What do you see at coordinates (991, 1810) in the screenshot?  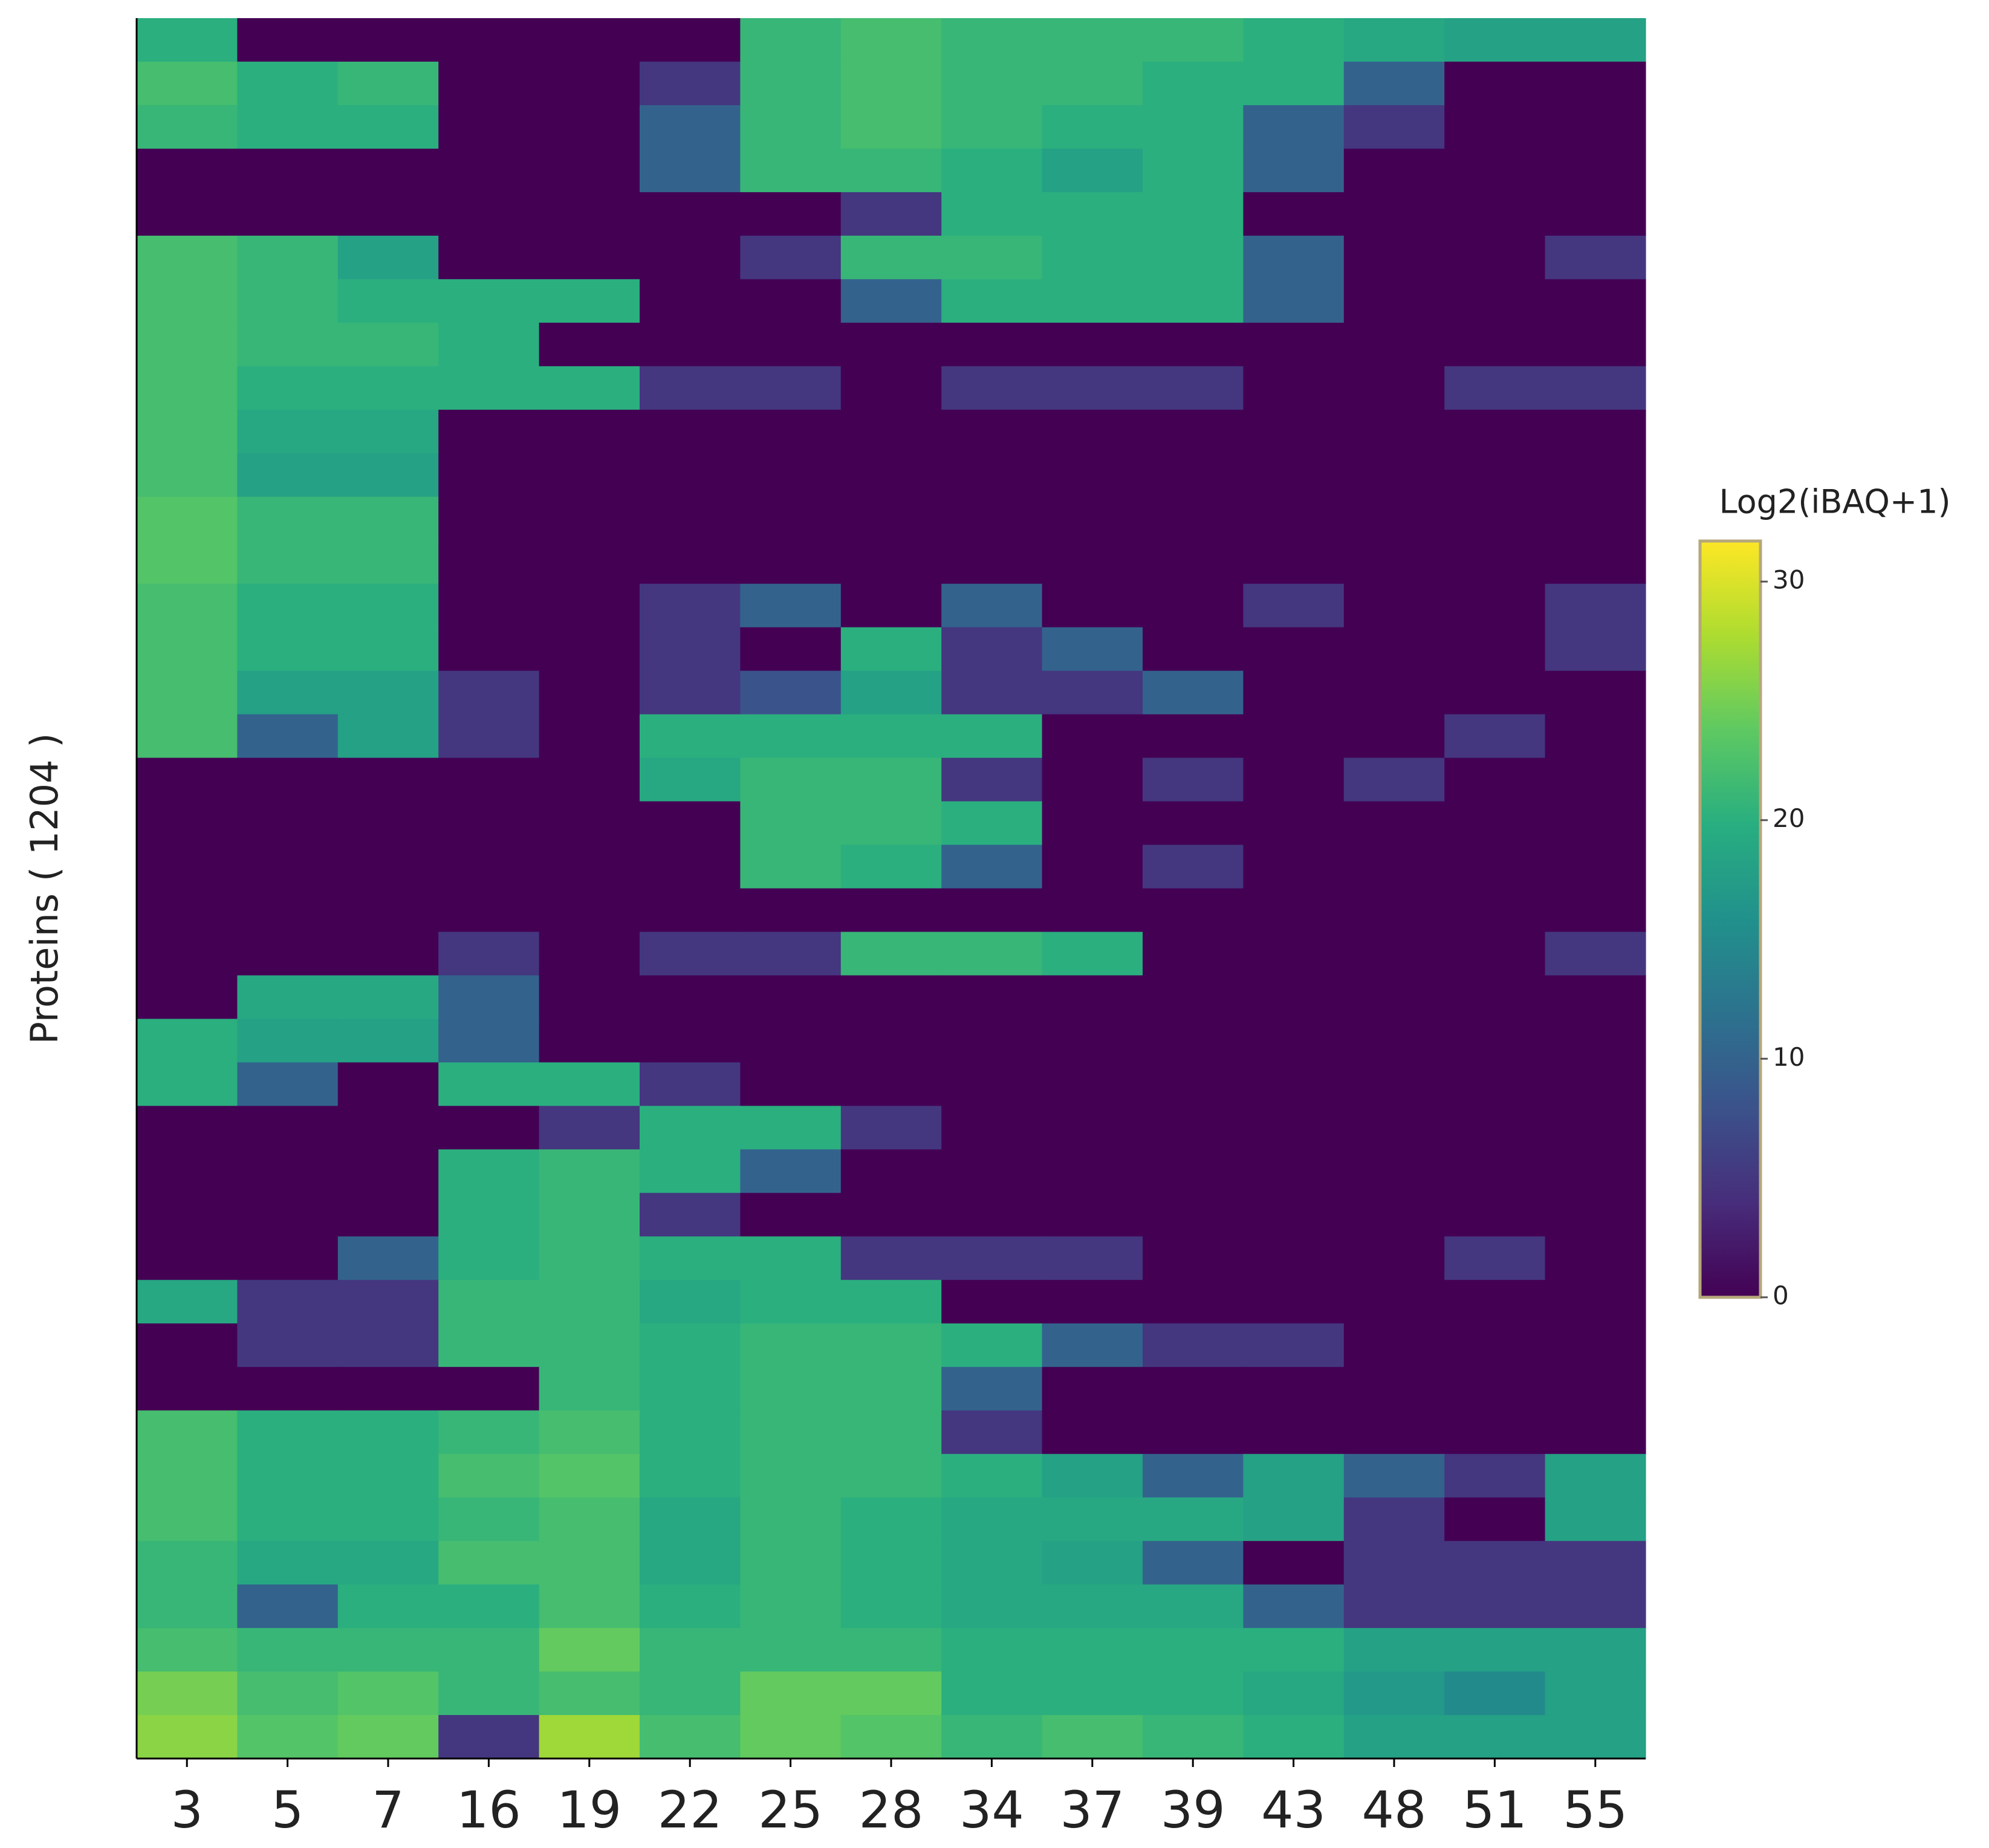 I see `x-tick-label: 34` at bounding box center [991, 1810].